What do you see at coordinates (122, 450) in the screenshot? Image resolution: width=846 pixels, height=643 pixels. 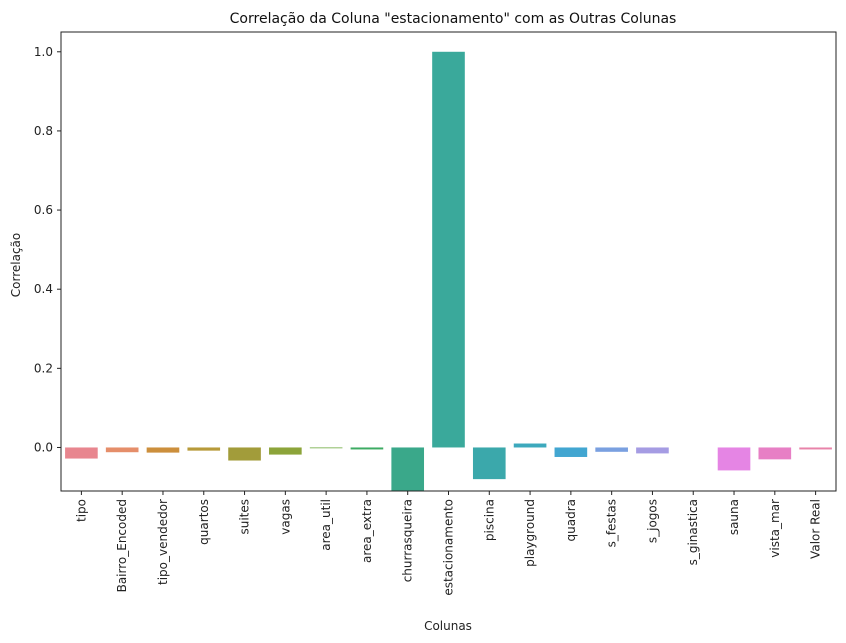 I see `bar-bairro-encoded` at bounding box center [122, 450].